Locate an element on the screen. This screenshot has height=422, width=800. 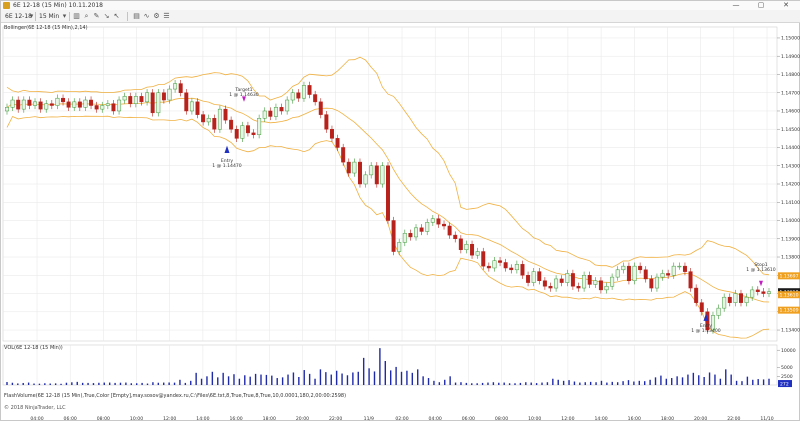
zoom-icon: ⌕ is located at coordinates (86, 16).